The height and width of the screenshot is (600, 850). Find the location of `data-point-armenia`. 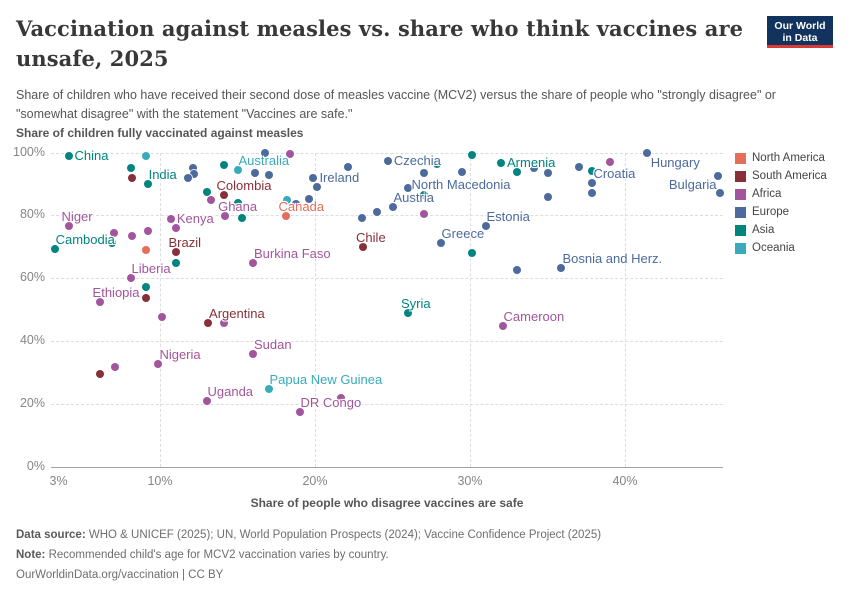

data-point-armenia is located at coordinates (501, 162).